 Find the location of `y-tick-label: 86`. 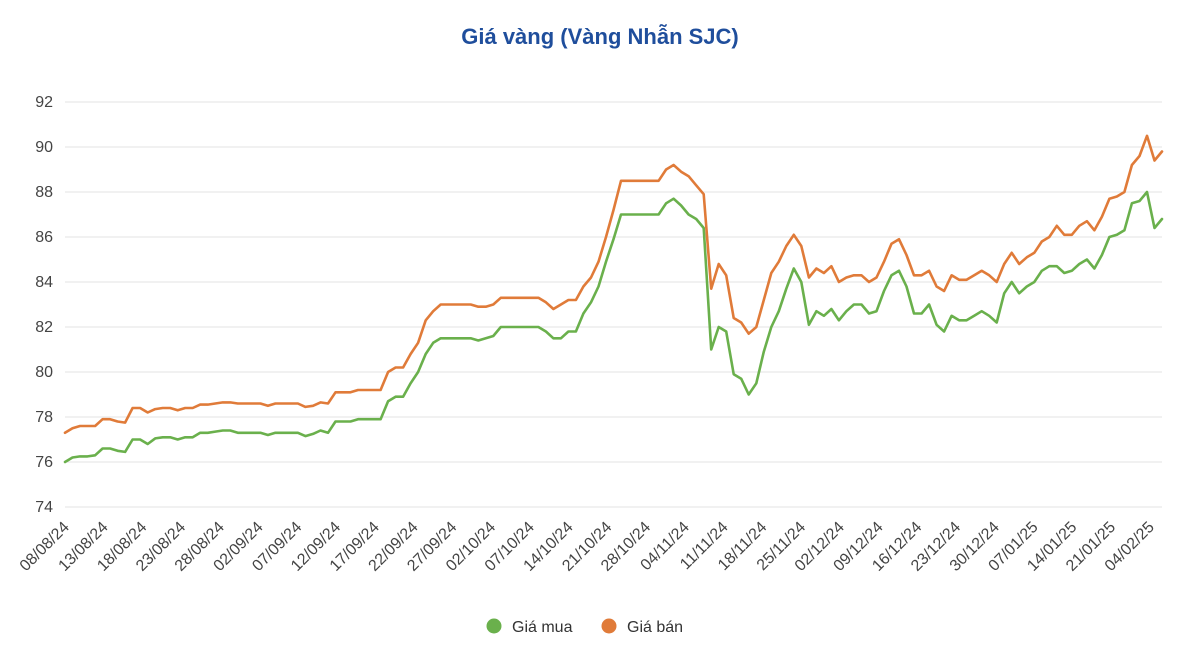

y-tick-label: 86 is located at coordinates (44, 237).